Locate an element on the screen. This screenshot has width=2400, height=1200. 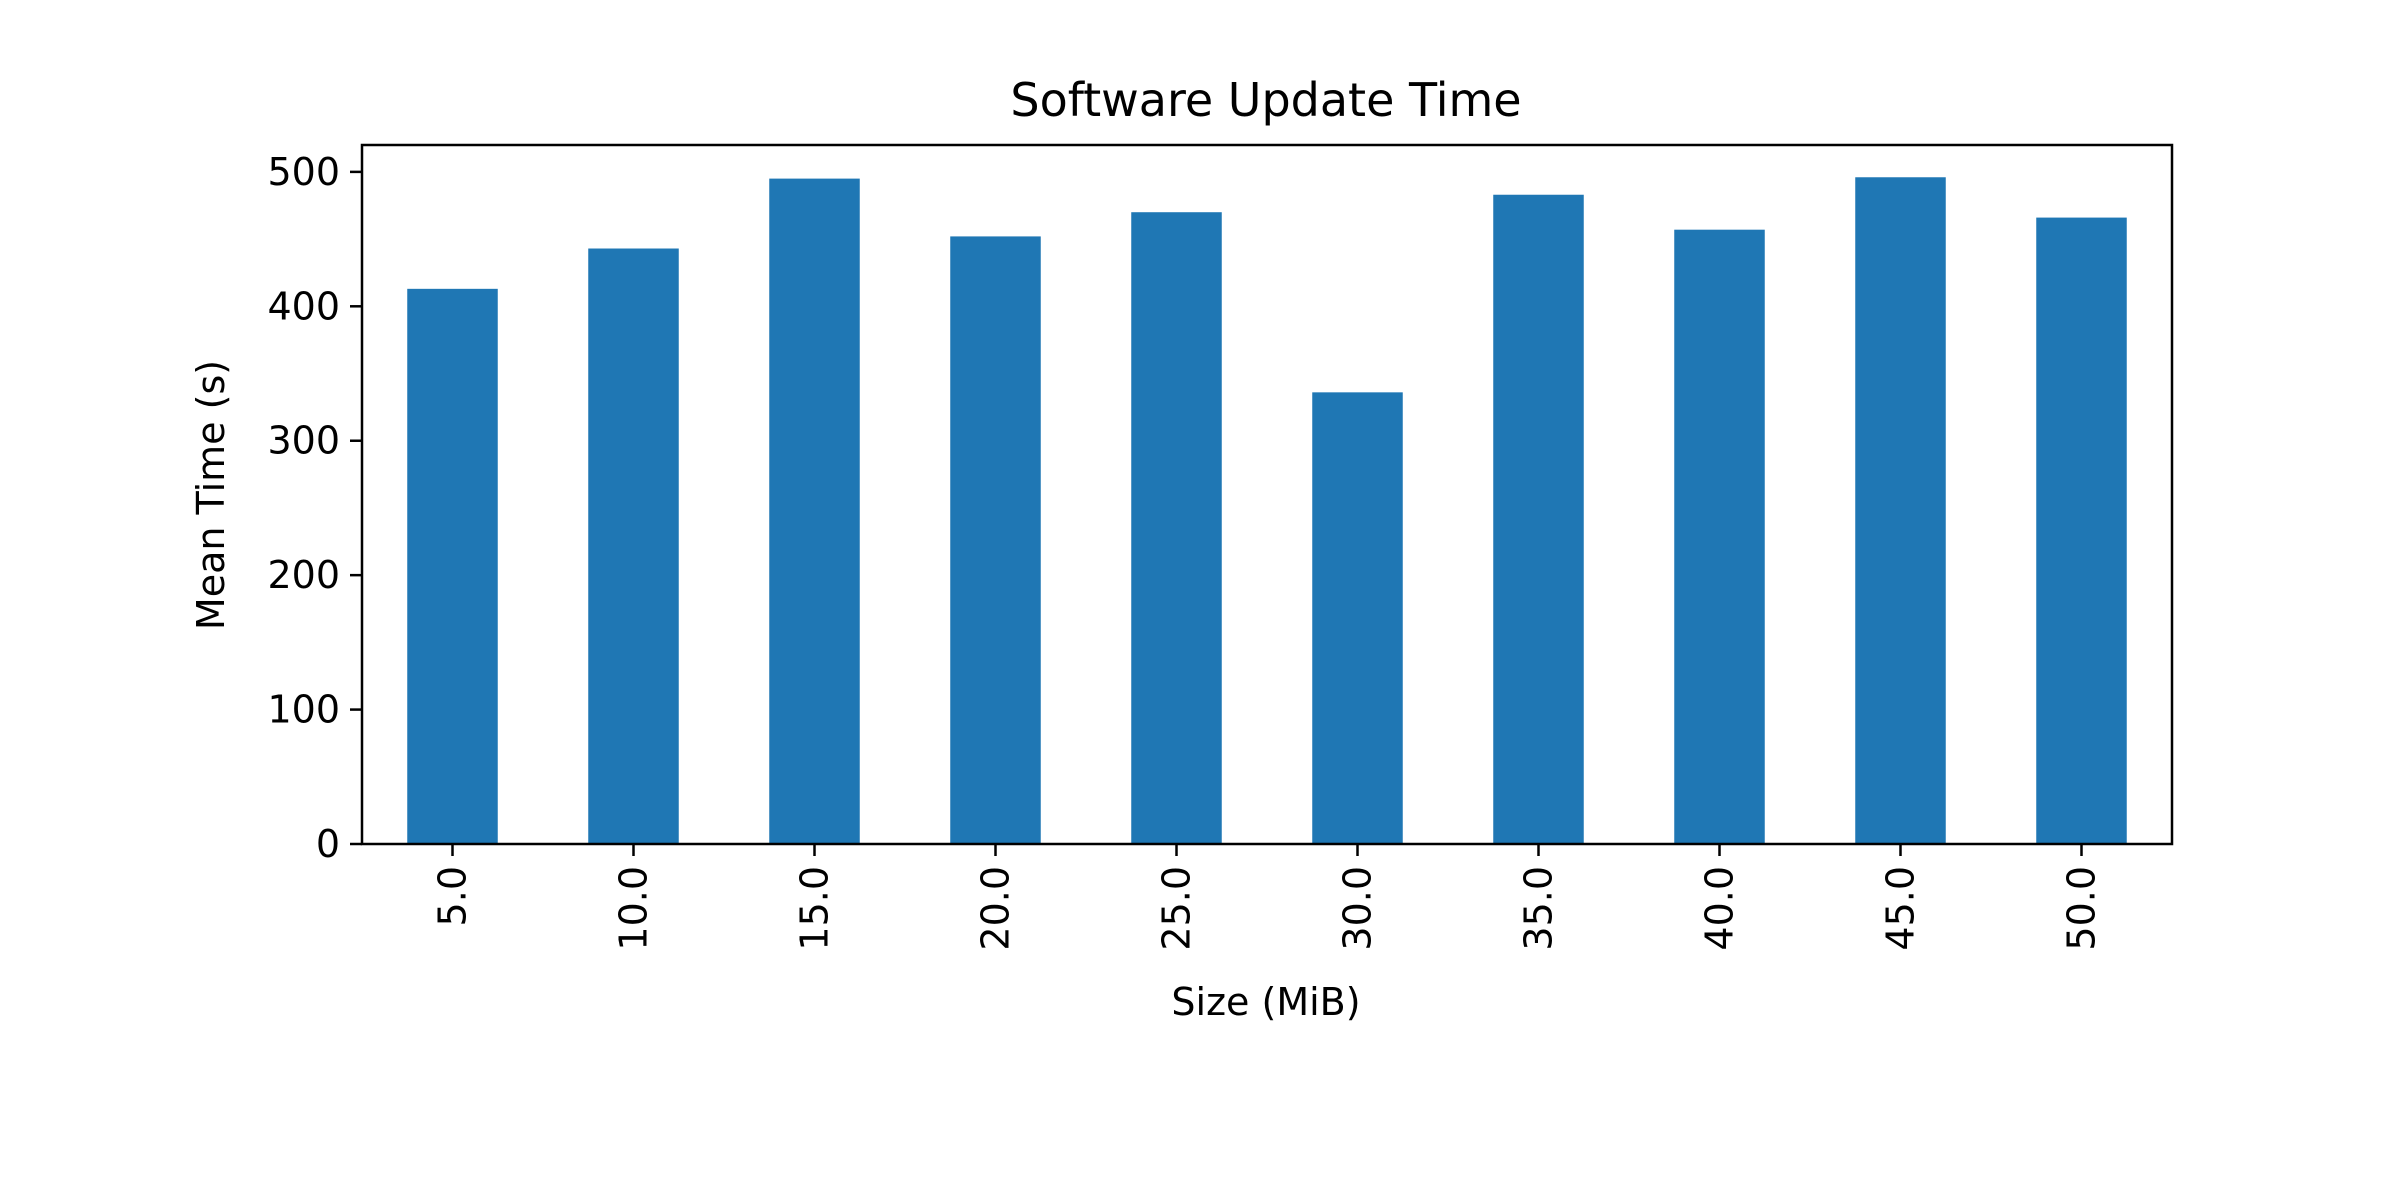
x-axis-label: Size (MiB) is located at coordinates (1265, 1002).